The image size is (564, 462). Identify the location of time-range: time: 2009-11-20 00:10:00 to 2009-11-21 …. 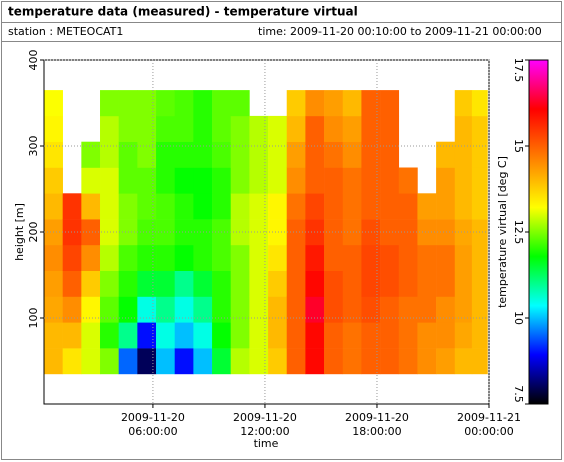
(400, 31).